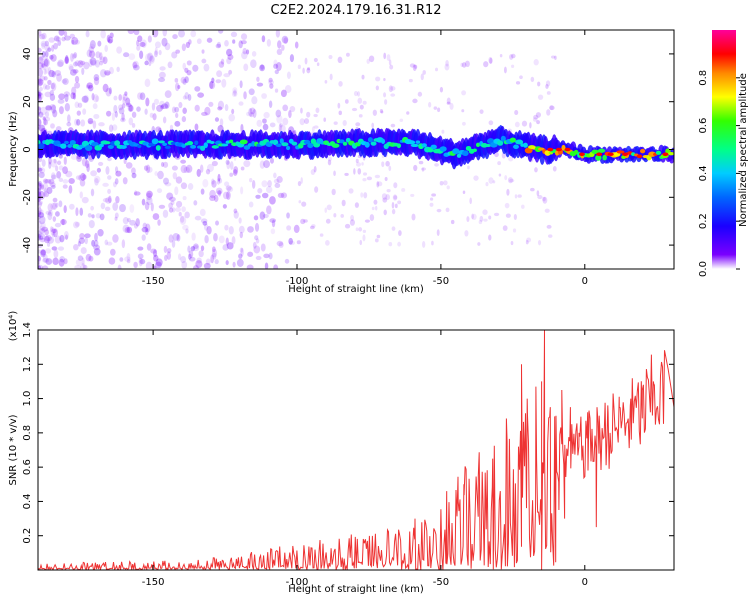 The height and width of the screenshot is (600, 750). I want to click on y-tick-label: 0.6, so click(27, 467).